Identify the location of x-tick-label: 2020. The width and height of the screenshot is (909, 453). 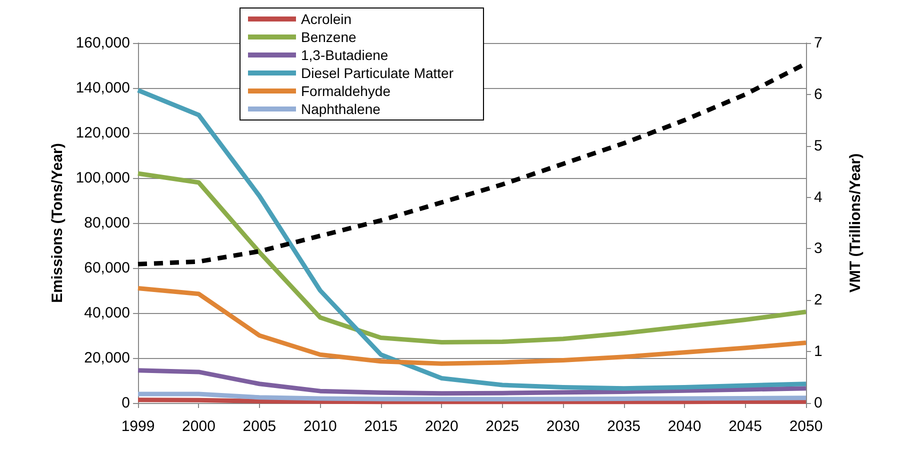
(441, 426).